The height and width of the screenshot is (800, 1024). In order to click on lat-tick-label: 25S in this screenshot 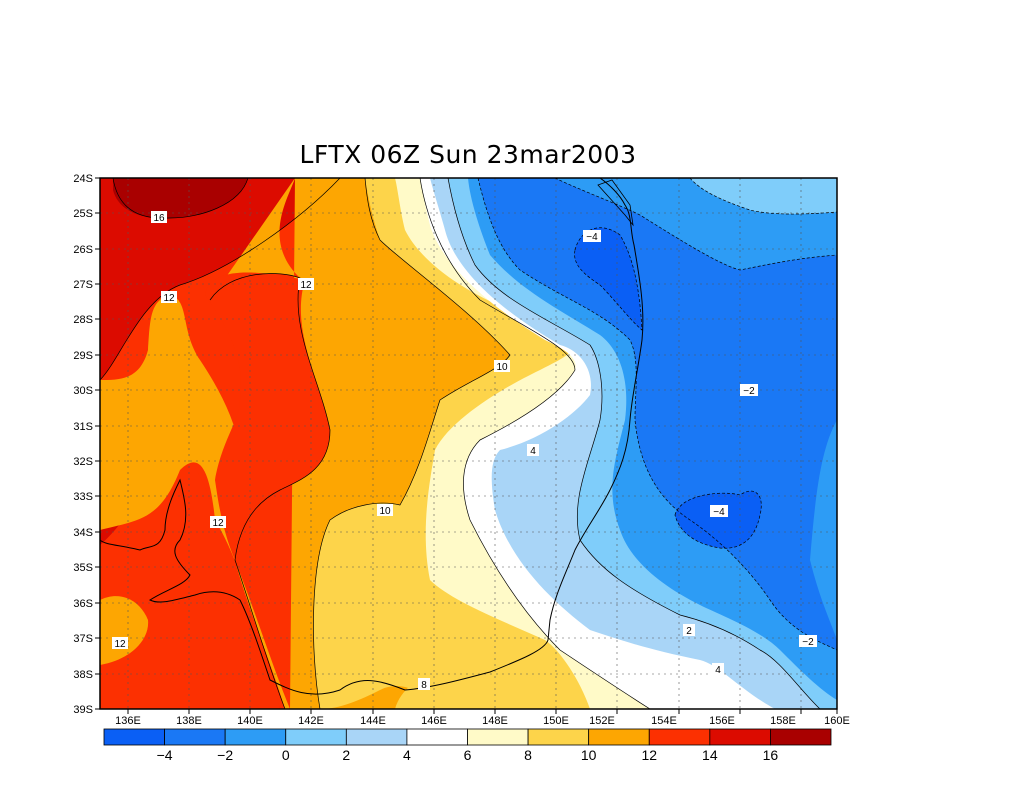, I will do `click(83, 214)`.